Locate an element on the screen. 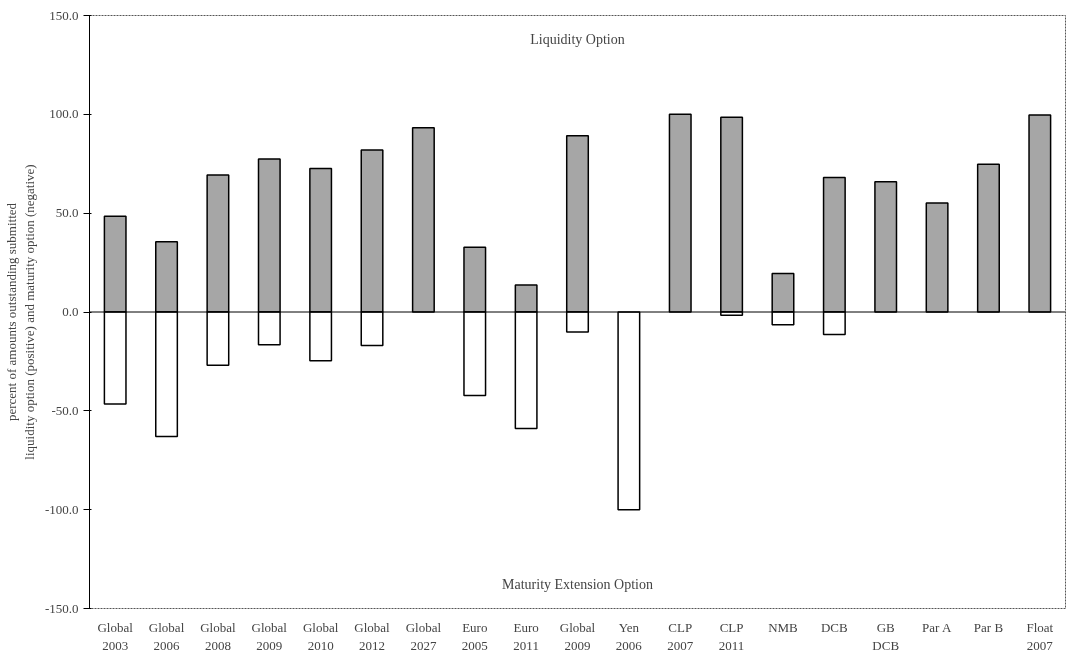  x-tick-label: Par A is located at coordinates (937, 627).